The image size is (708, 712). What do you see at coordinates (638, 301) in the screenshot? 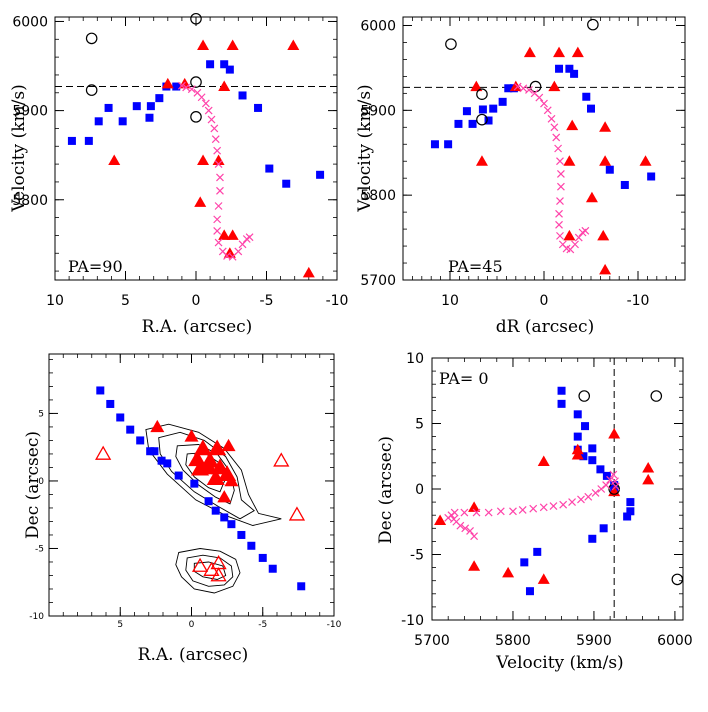
I see `panel-2-x-tick-label: -10` at bounding box center [638, 301].